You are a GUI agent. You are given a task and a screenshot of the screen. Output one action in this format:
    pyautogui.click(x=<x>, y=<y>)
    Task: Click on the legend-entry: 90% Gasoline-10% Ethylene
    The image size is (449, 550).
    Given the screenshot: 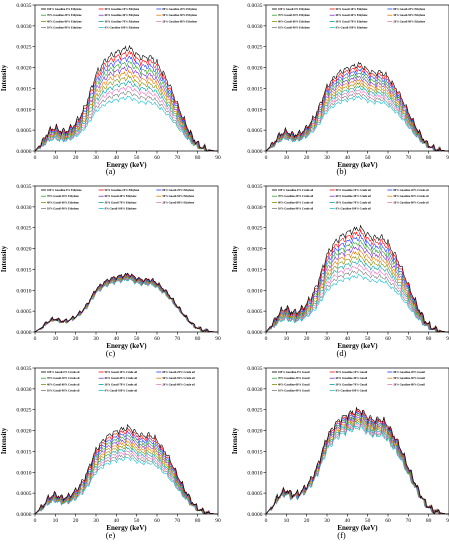 What is the action you would take?
    pyautogui.click(x=122, y=190)
    